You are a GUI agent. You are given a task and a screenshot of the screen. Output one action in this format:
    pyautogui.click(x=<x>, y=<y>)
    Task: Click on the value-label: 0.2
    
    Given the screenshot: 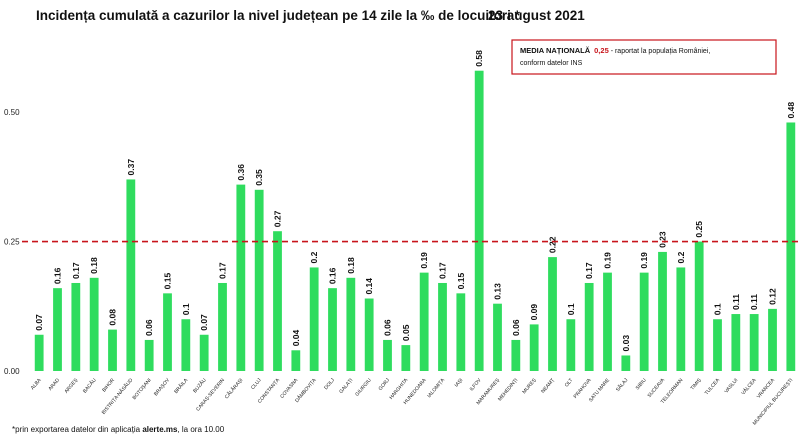 What is the action you would take?
    pyautogui.click(x=681, y=257)
    